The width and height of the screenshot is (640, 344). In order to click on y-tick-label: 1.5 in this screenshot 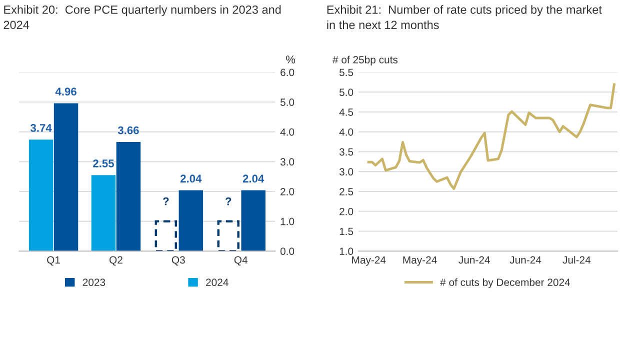, I will do `click(347, 232)`.